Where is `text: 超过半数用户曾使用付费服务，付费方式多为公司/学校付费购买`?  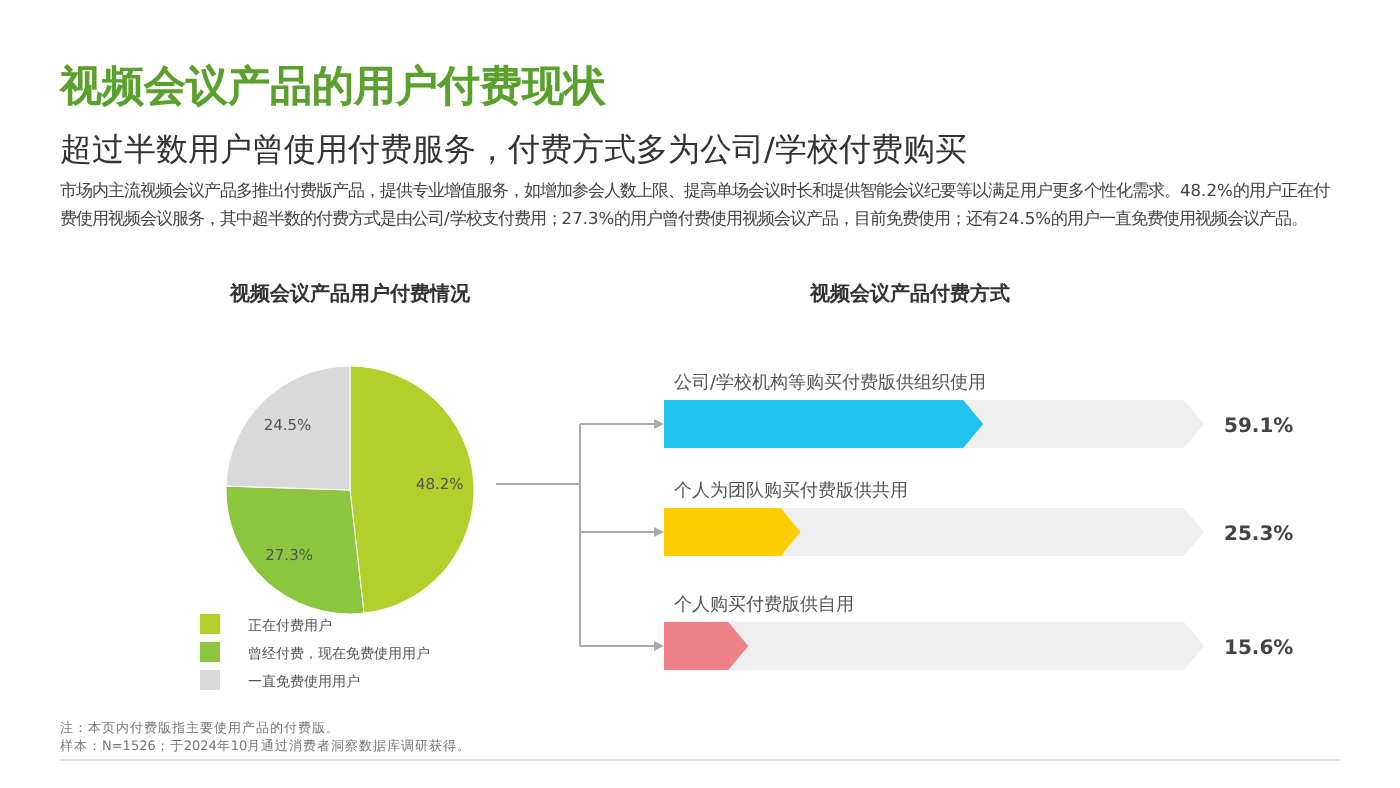
text: 超过半数用户曾使用付费服务，付费方式多为公司/学校付费购买 is located at coordinates (513, 149).